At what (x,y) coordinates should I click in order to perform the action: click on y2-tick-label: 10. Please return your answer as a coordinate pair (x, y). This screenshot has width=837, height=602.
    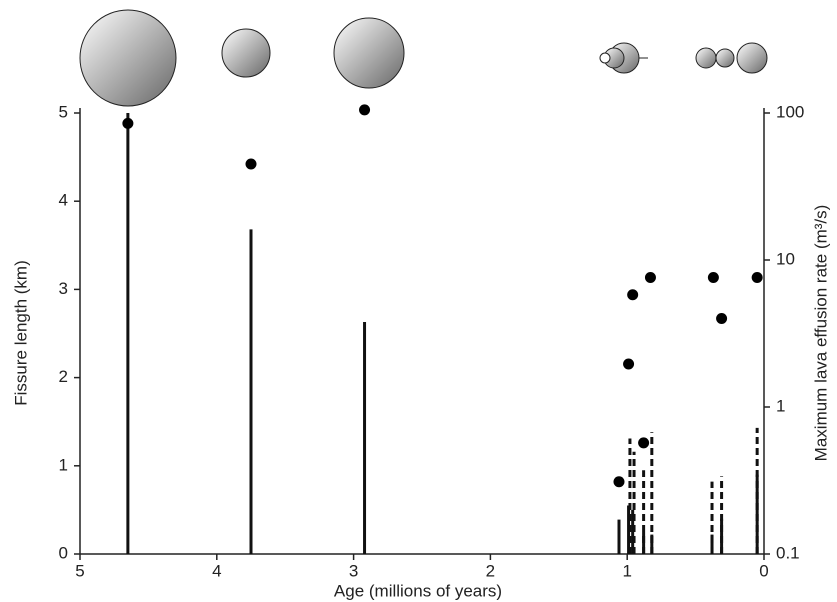
    Looking at the image, I should click on (785, 258).